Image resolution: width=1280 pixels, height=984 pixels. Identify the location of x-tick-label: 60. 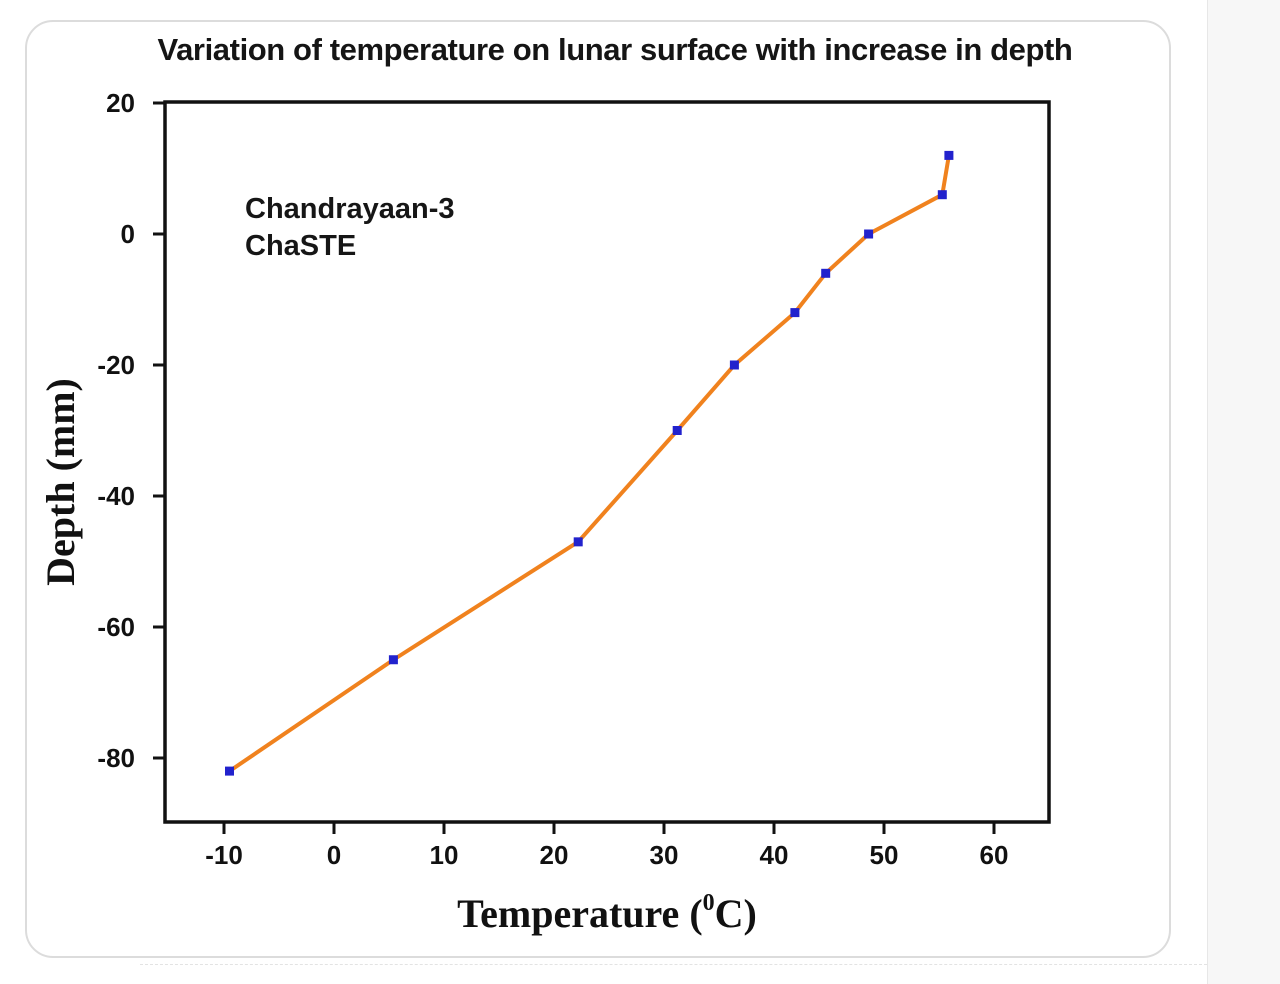
(994, 855).